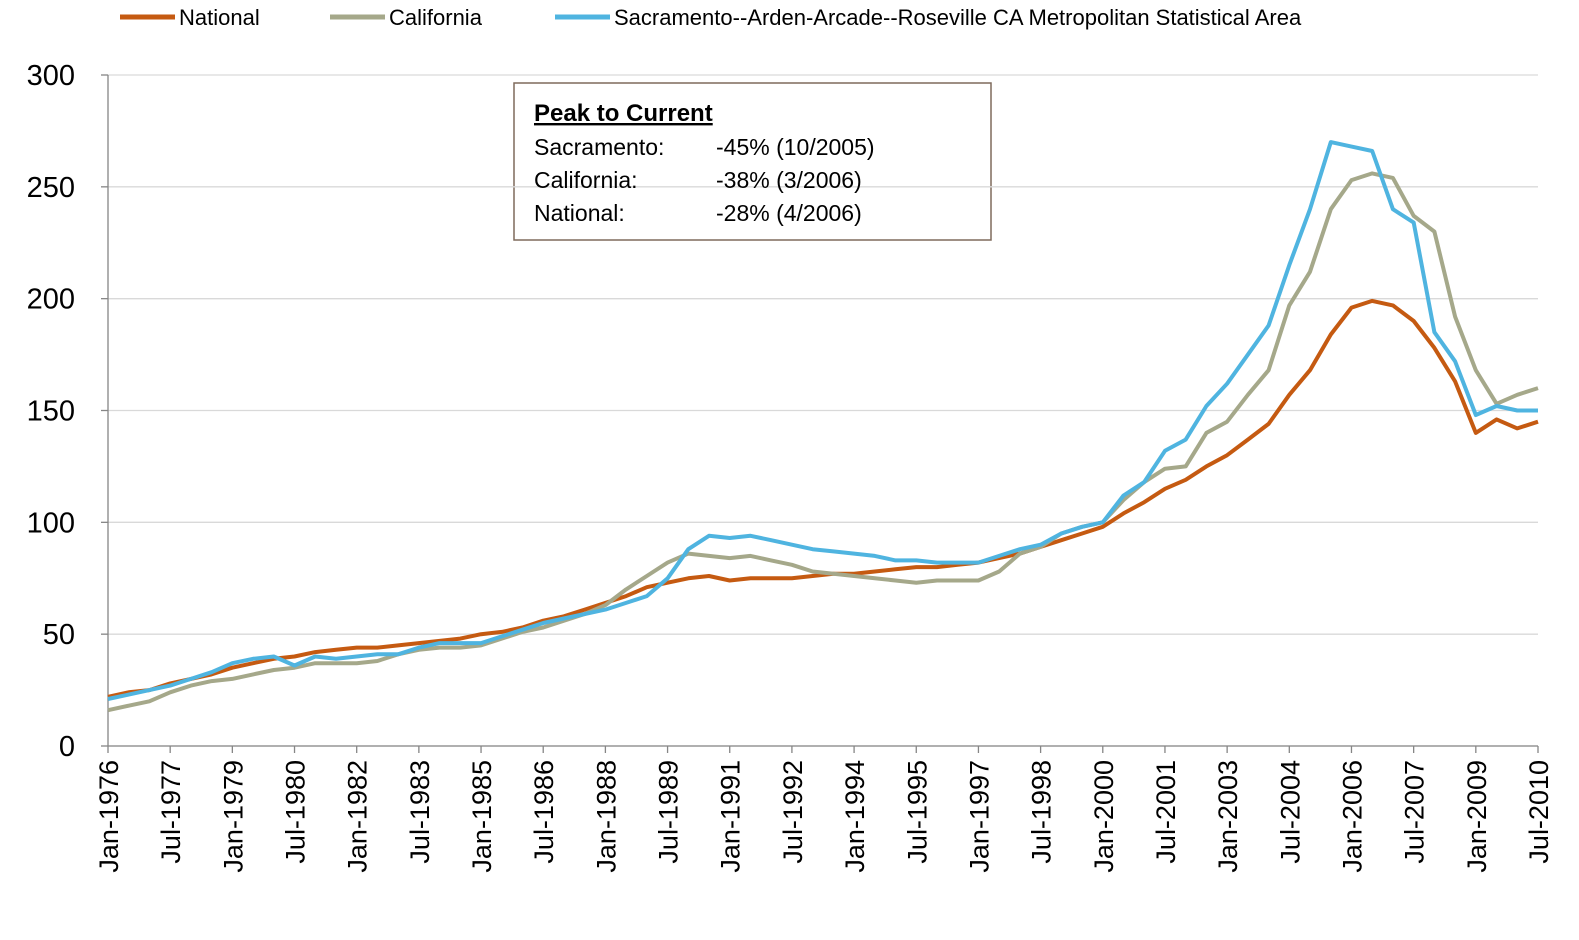  What do you see at coordinates (420, 812) in the screenshot?
I see `x-tick-label: Jul-1983` at bounding box center [420, 812].